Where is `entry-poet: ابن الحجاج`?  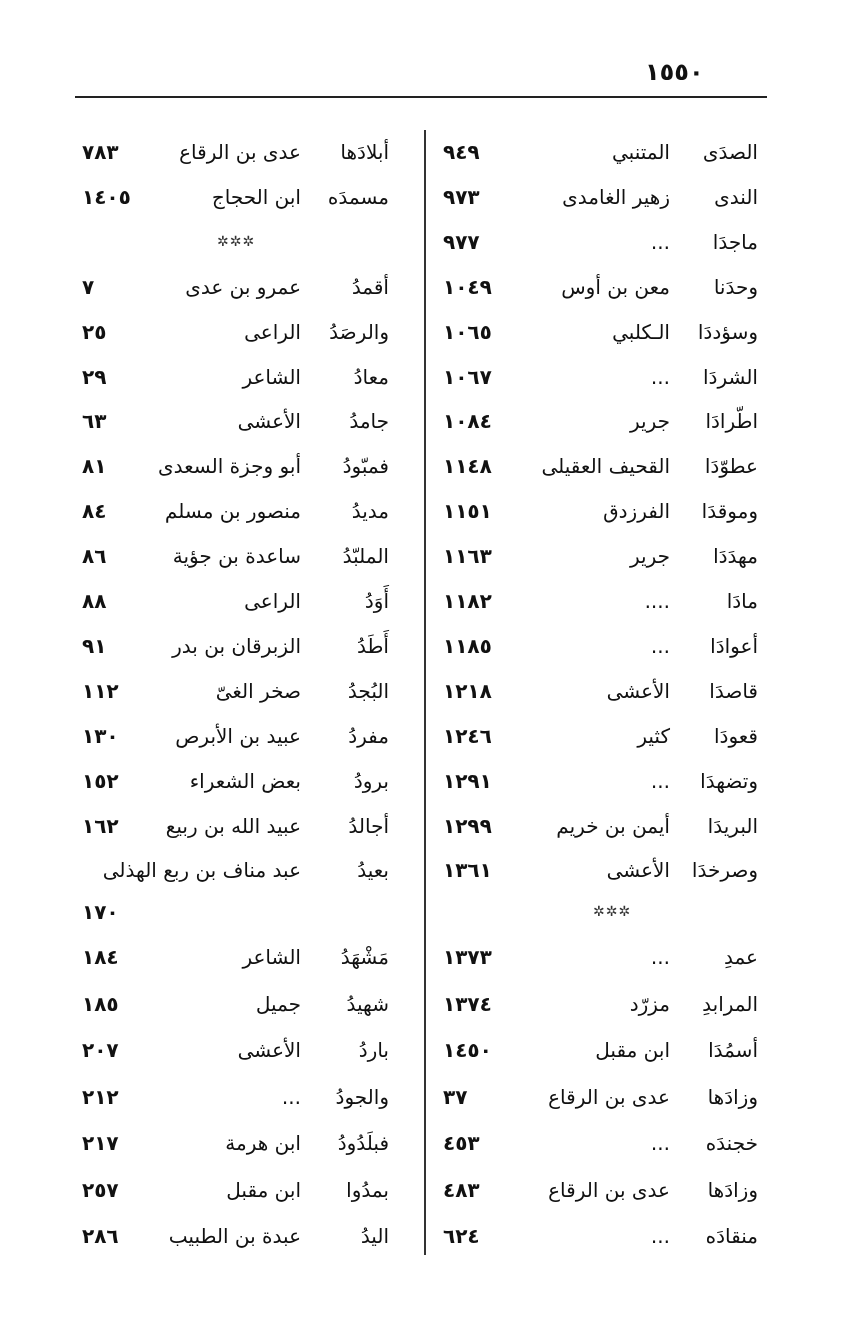 entry-poet: ابن الحجاج is located at coordinates (256, 196).